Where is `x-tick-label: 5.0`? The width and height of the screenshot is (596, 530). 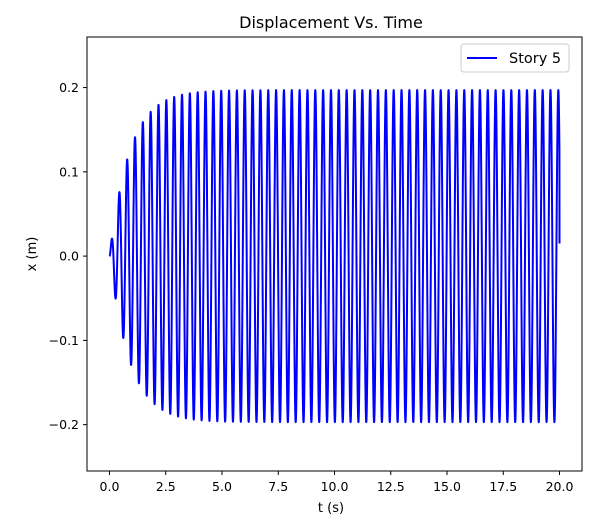 x-tick-label: 5.0 is located at coordinates (222, 486).